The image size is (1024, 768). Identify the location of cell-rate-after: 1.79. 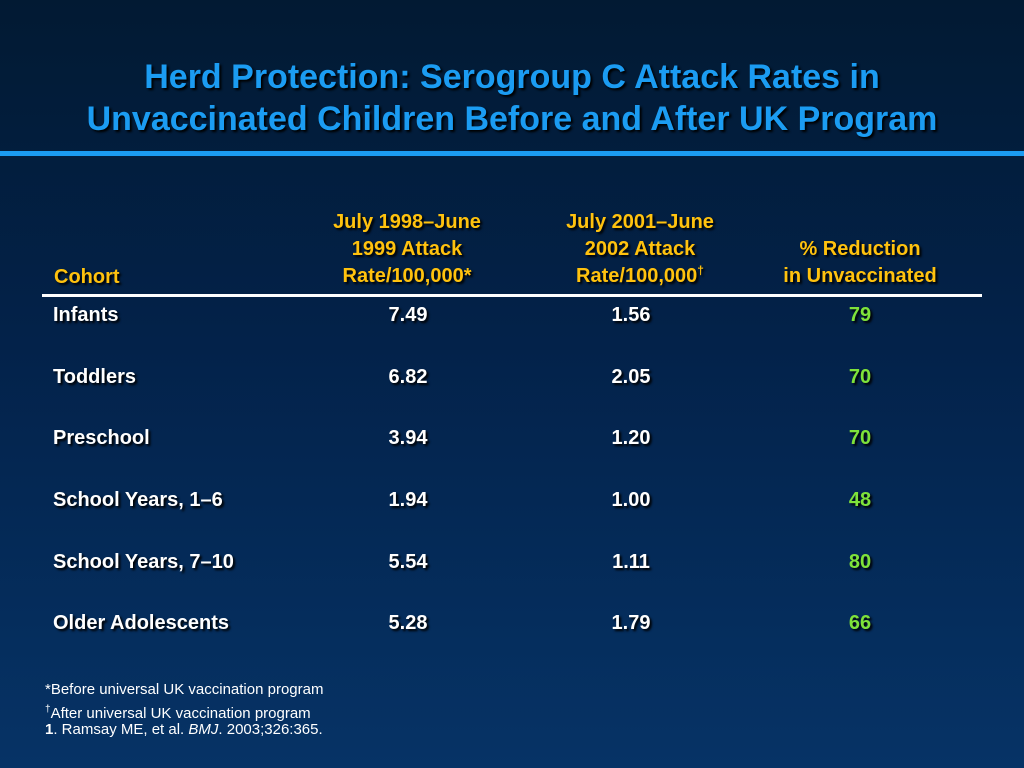
(631, 623).